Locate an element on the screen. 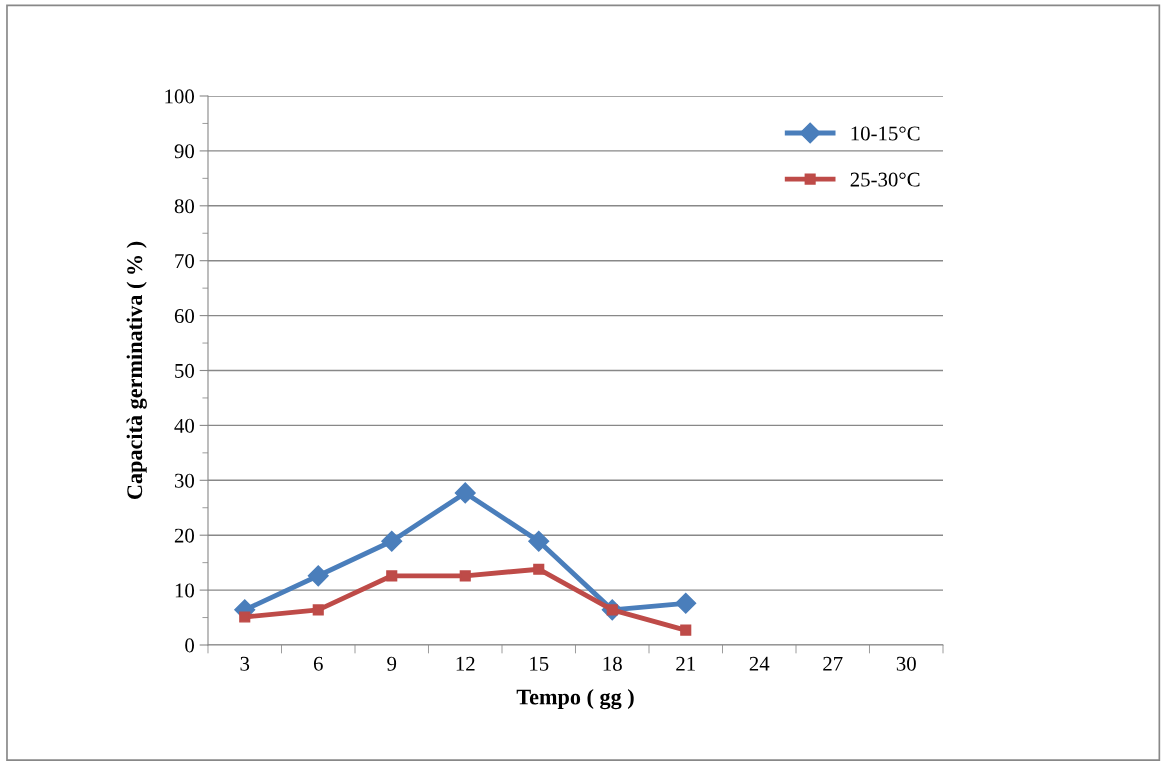 This screenshot has width=1164, height=764. y-tick-label: 50 is located at coordinates (185, 370).